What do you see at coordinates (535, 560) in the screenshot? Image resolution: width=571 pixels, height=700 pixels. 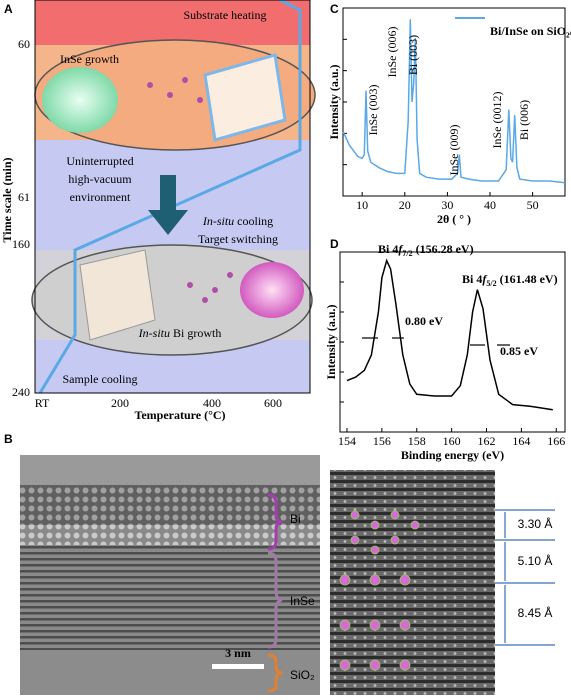 I see `spacing-label: 5.10 Å` at bounding box center [535, 560].